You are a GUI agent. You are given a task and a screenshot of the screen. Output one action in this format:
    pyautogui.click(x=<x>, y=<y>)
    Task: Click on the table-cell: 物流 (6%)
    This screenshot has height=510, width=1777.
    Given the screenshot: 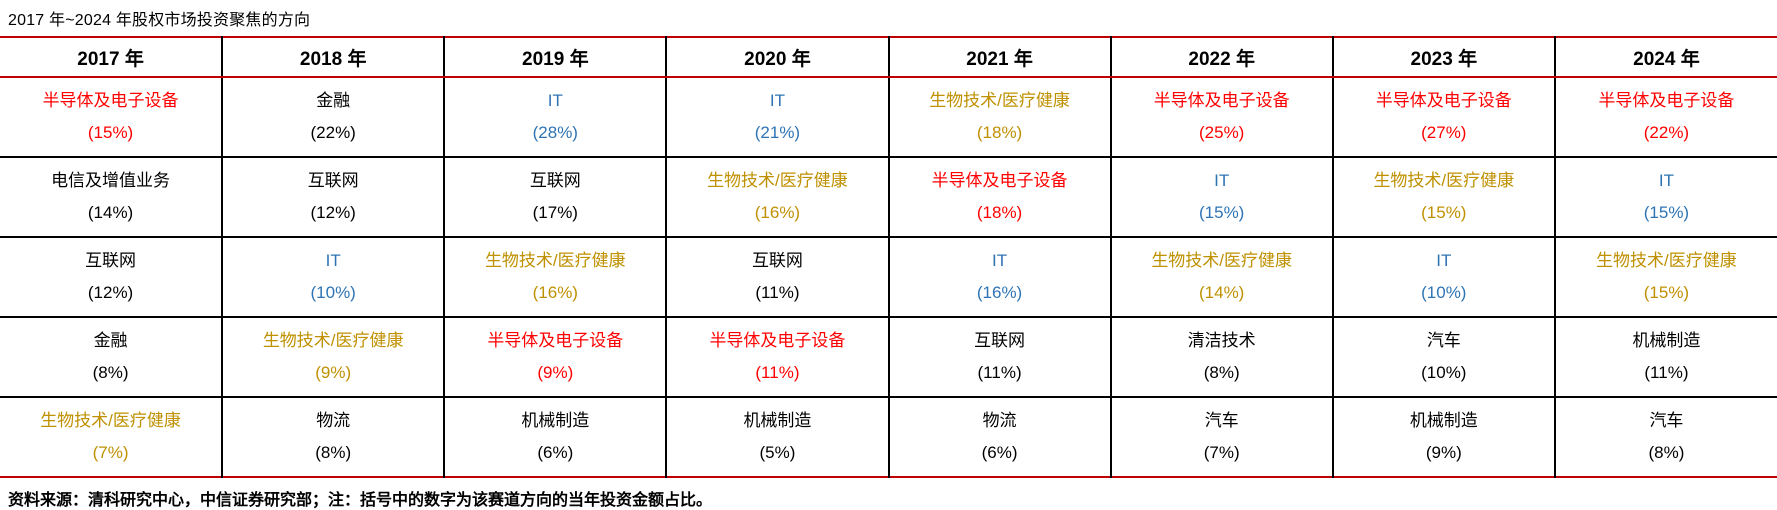 What is the action you would take?
    pyautogui.click(x=999, y=437)
    